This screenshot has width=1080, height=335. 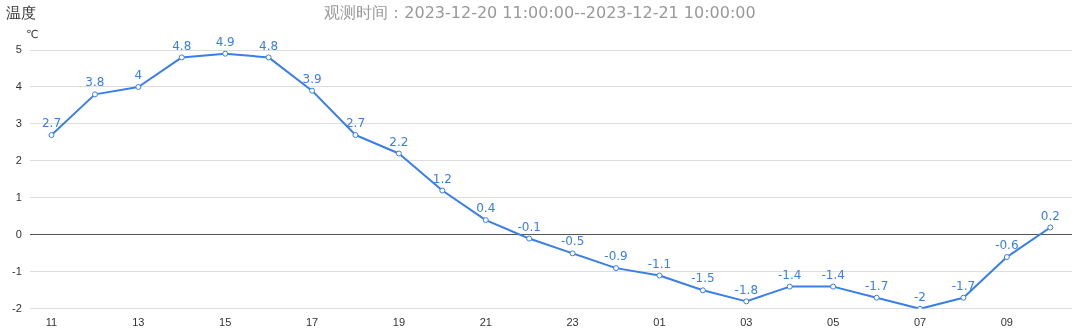 I want to click on x-tick-label: 03, so click(x=746, y=322).